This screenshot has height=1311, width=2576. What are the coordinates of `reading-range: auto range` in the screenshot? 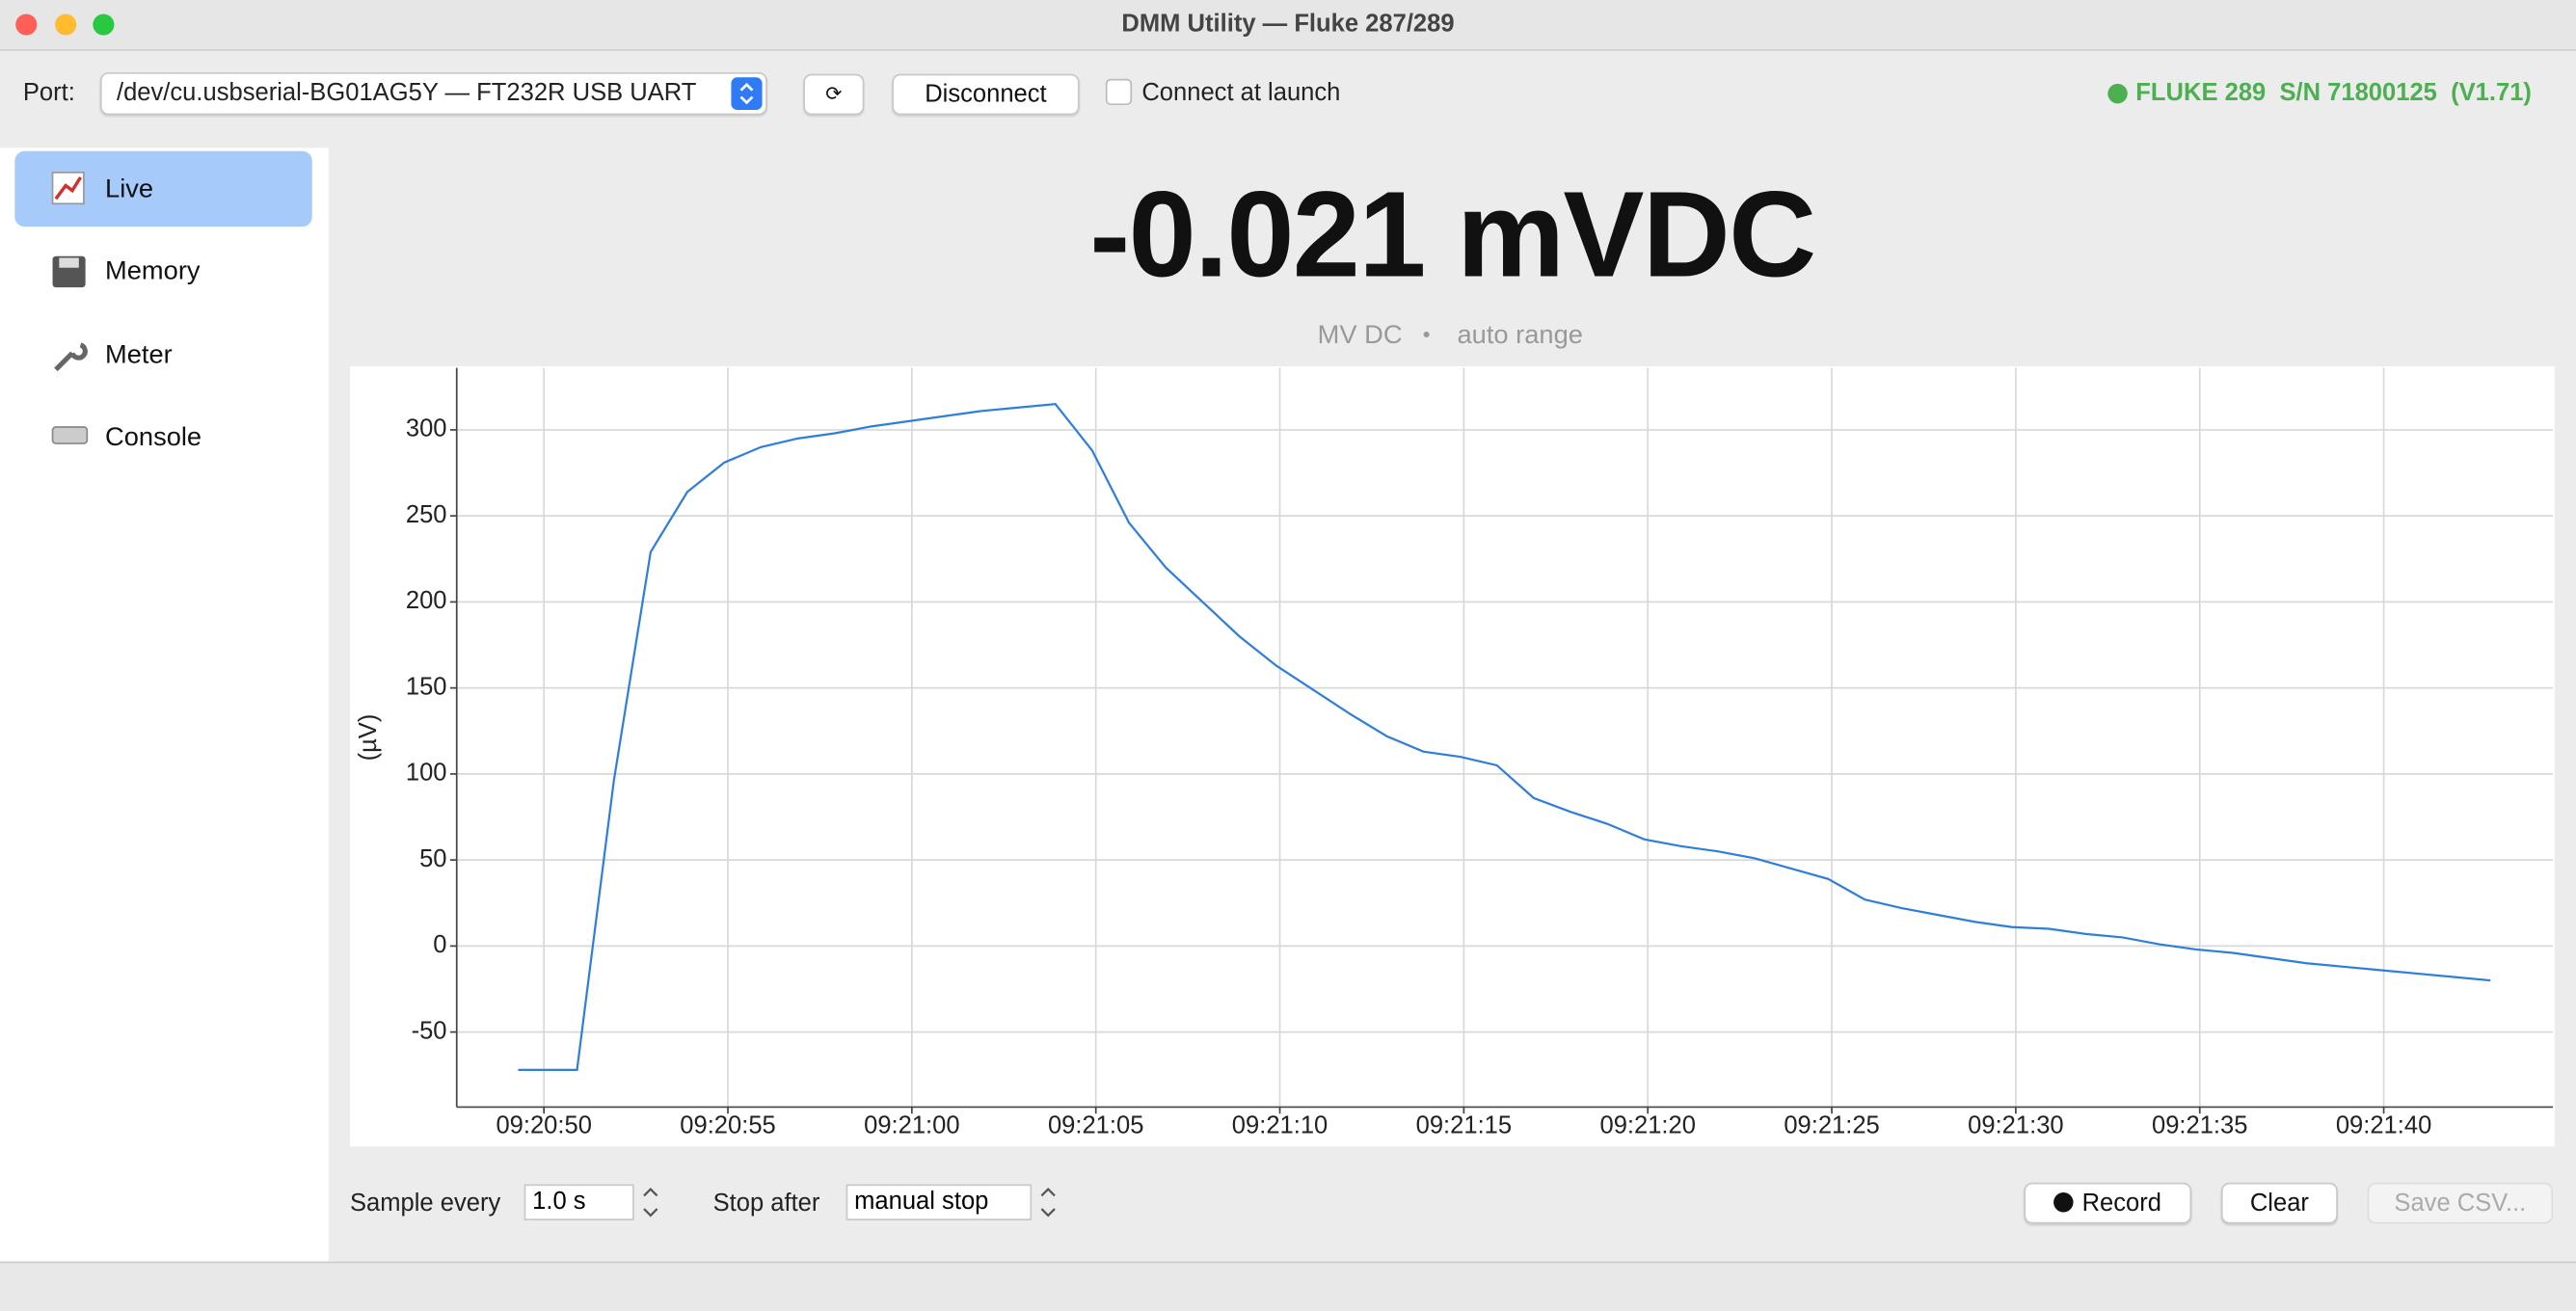 It's located at (1520, 335).